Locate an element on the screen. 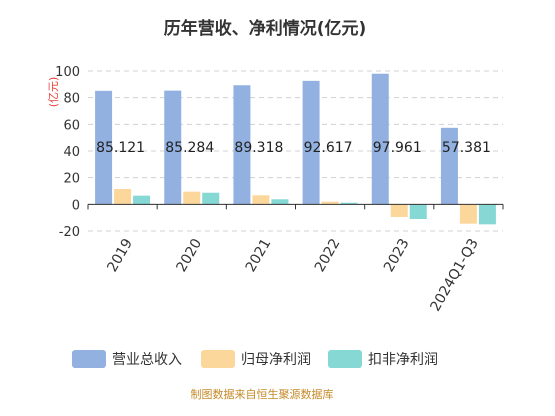 Image resolution: width=555 pixels, height=416 pixels. y-tick-label: 0 is located at coordinates (76, 205).